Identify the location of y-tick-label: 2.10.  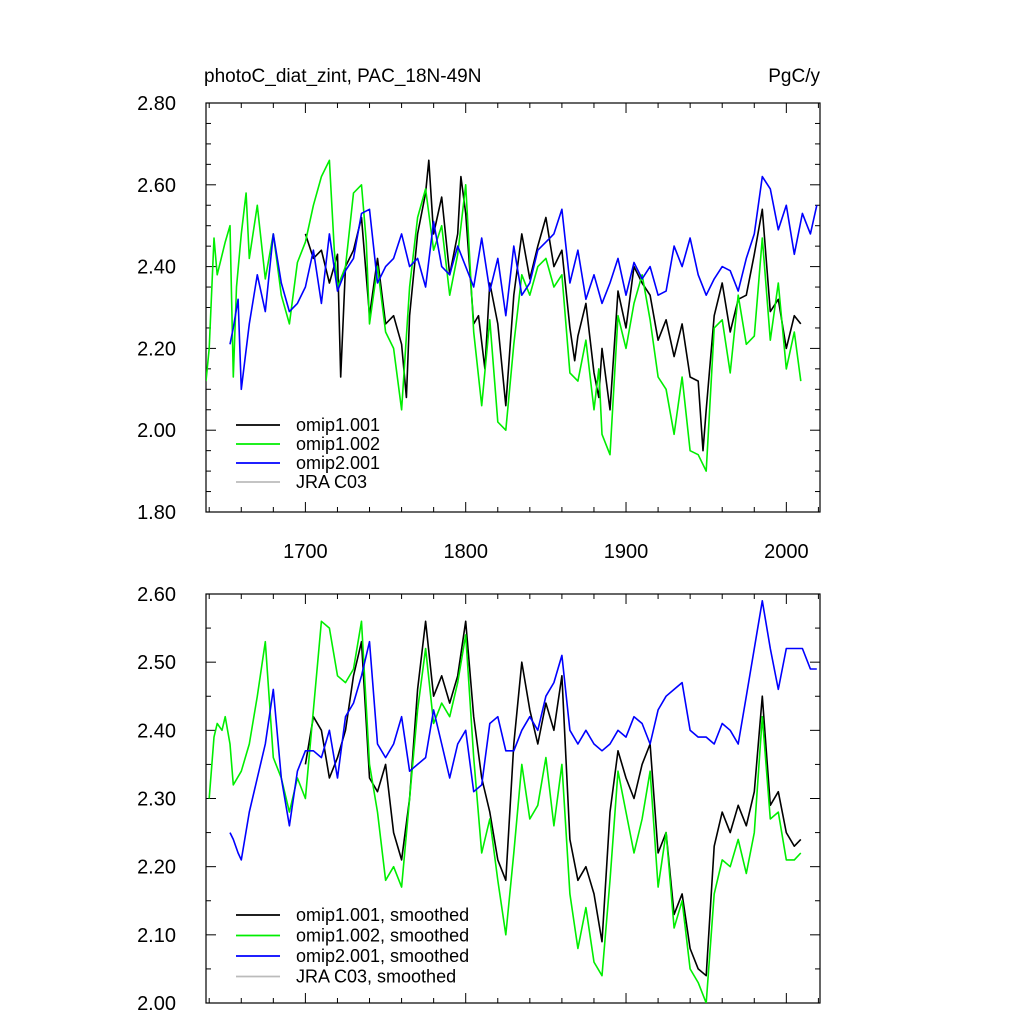
(156, 936).